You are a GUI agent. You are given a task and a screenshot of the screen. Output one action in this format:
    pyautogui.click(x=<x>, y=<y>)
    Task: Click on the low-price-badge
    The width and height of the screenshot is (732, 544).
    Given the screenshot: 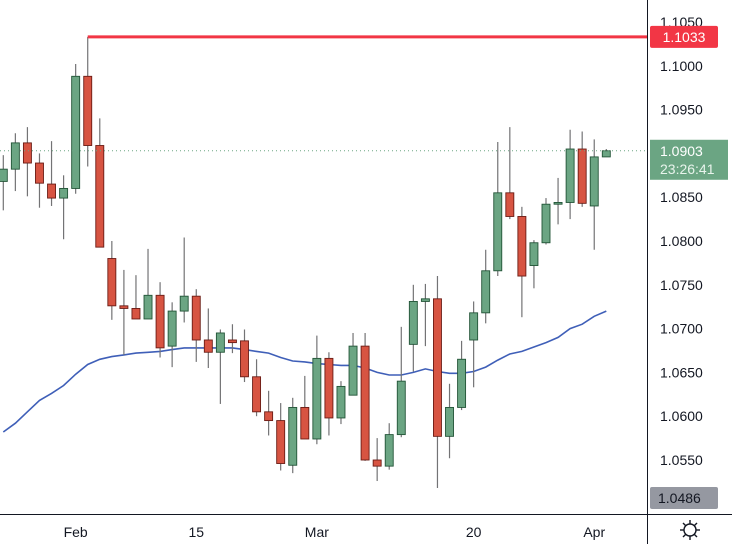 What is the action you would take?
    pyautogui.click(x=684, y=498)
    